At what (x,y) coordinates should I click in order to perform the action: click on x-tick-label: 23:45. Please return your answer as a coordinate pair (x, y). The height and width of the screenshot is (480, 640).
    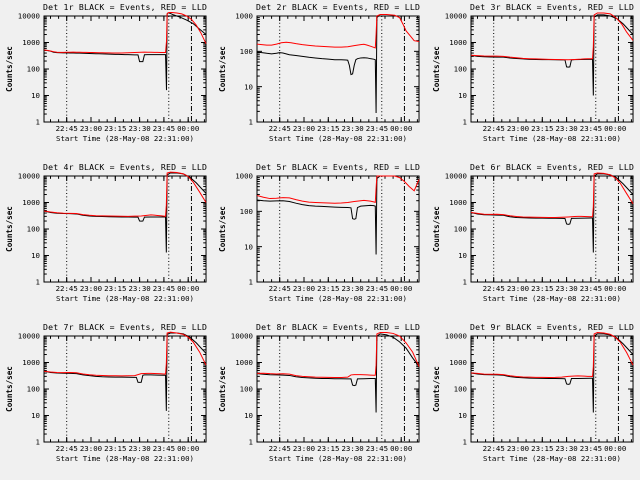
    Looking at the image, I should click on (590, 288).